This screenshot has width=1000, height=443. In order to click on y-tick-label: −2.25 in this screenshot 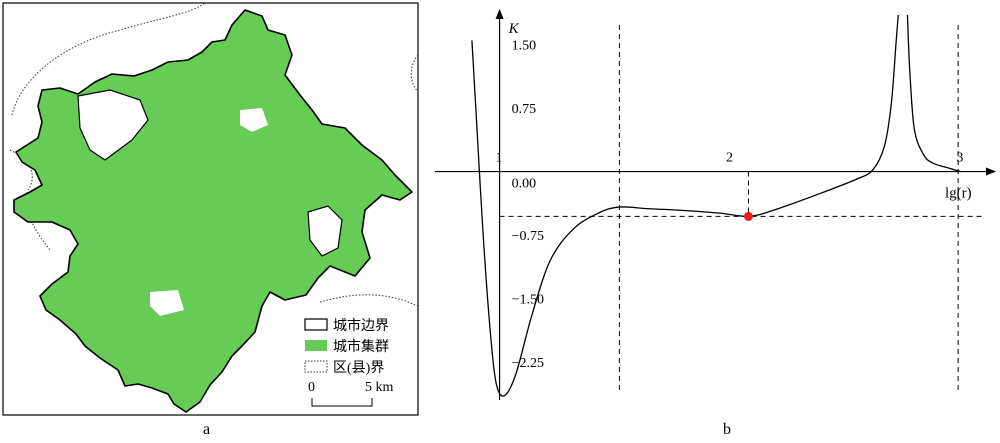, I will do `click(528, 363)`.